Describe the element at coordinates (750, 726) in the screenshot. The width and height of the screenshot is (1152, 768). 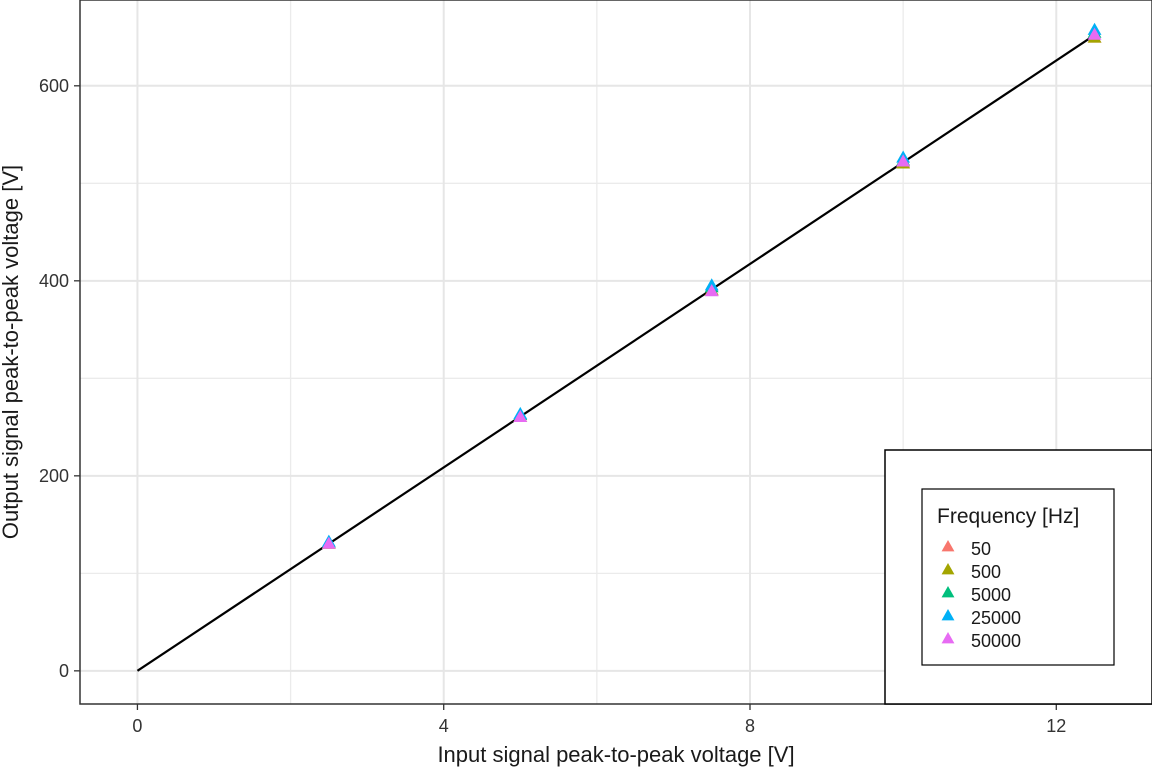
I see `x-tick-label: 8` at that location.